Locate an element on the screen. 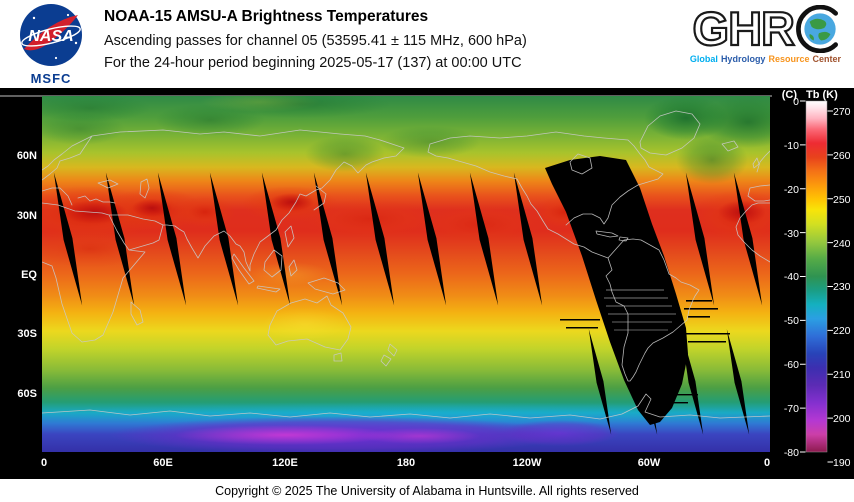 Image resolution: width=854 pixels, height=502 pixels. k-tick-220: 220 is located at coordinates (842, 331).